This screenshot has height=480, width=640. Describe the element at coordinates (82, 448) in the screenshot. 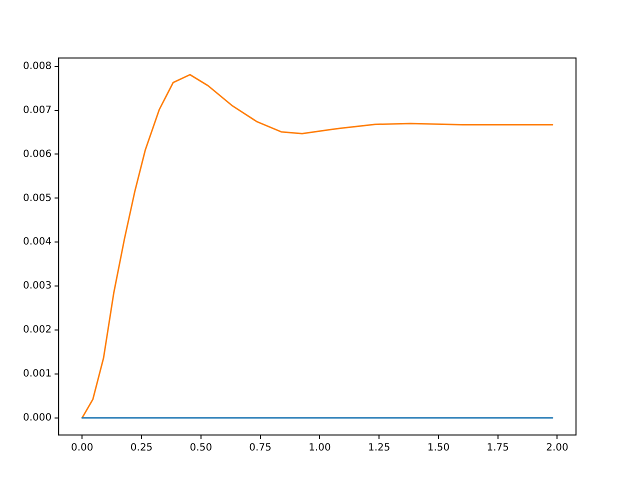

I see `x-tick-label: 0.00` at that location.